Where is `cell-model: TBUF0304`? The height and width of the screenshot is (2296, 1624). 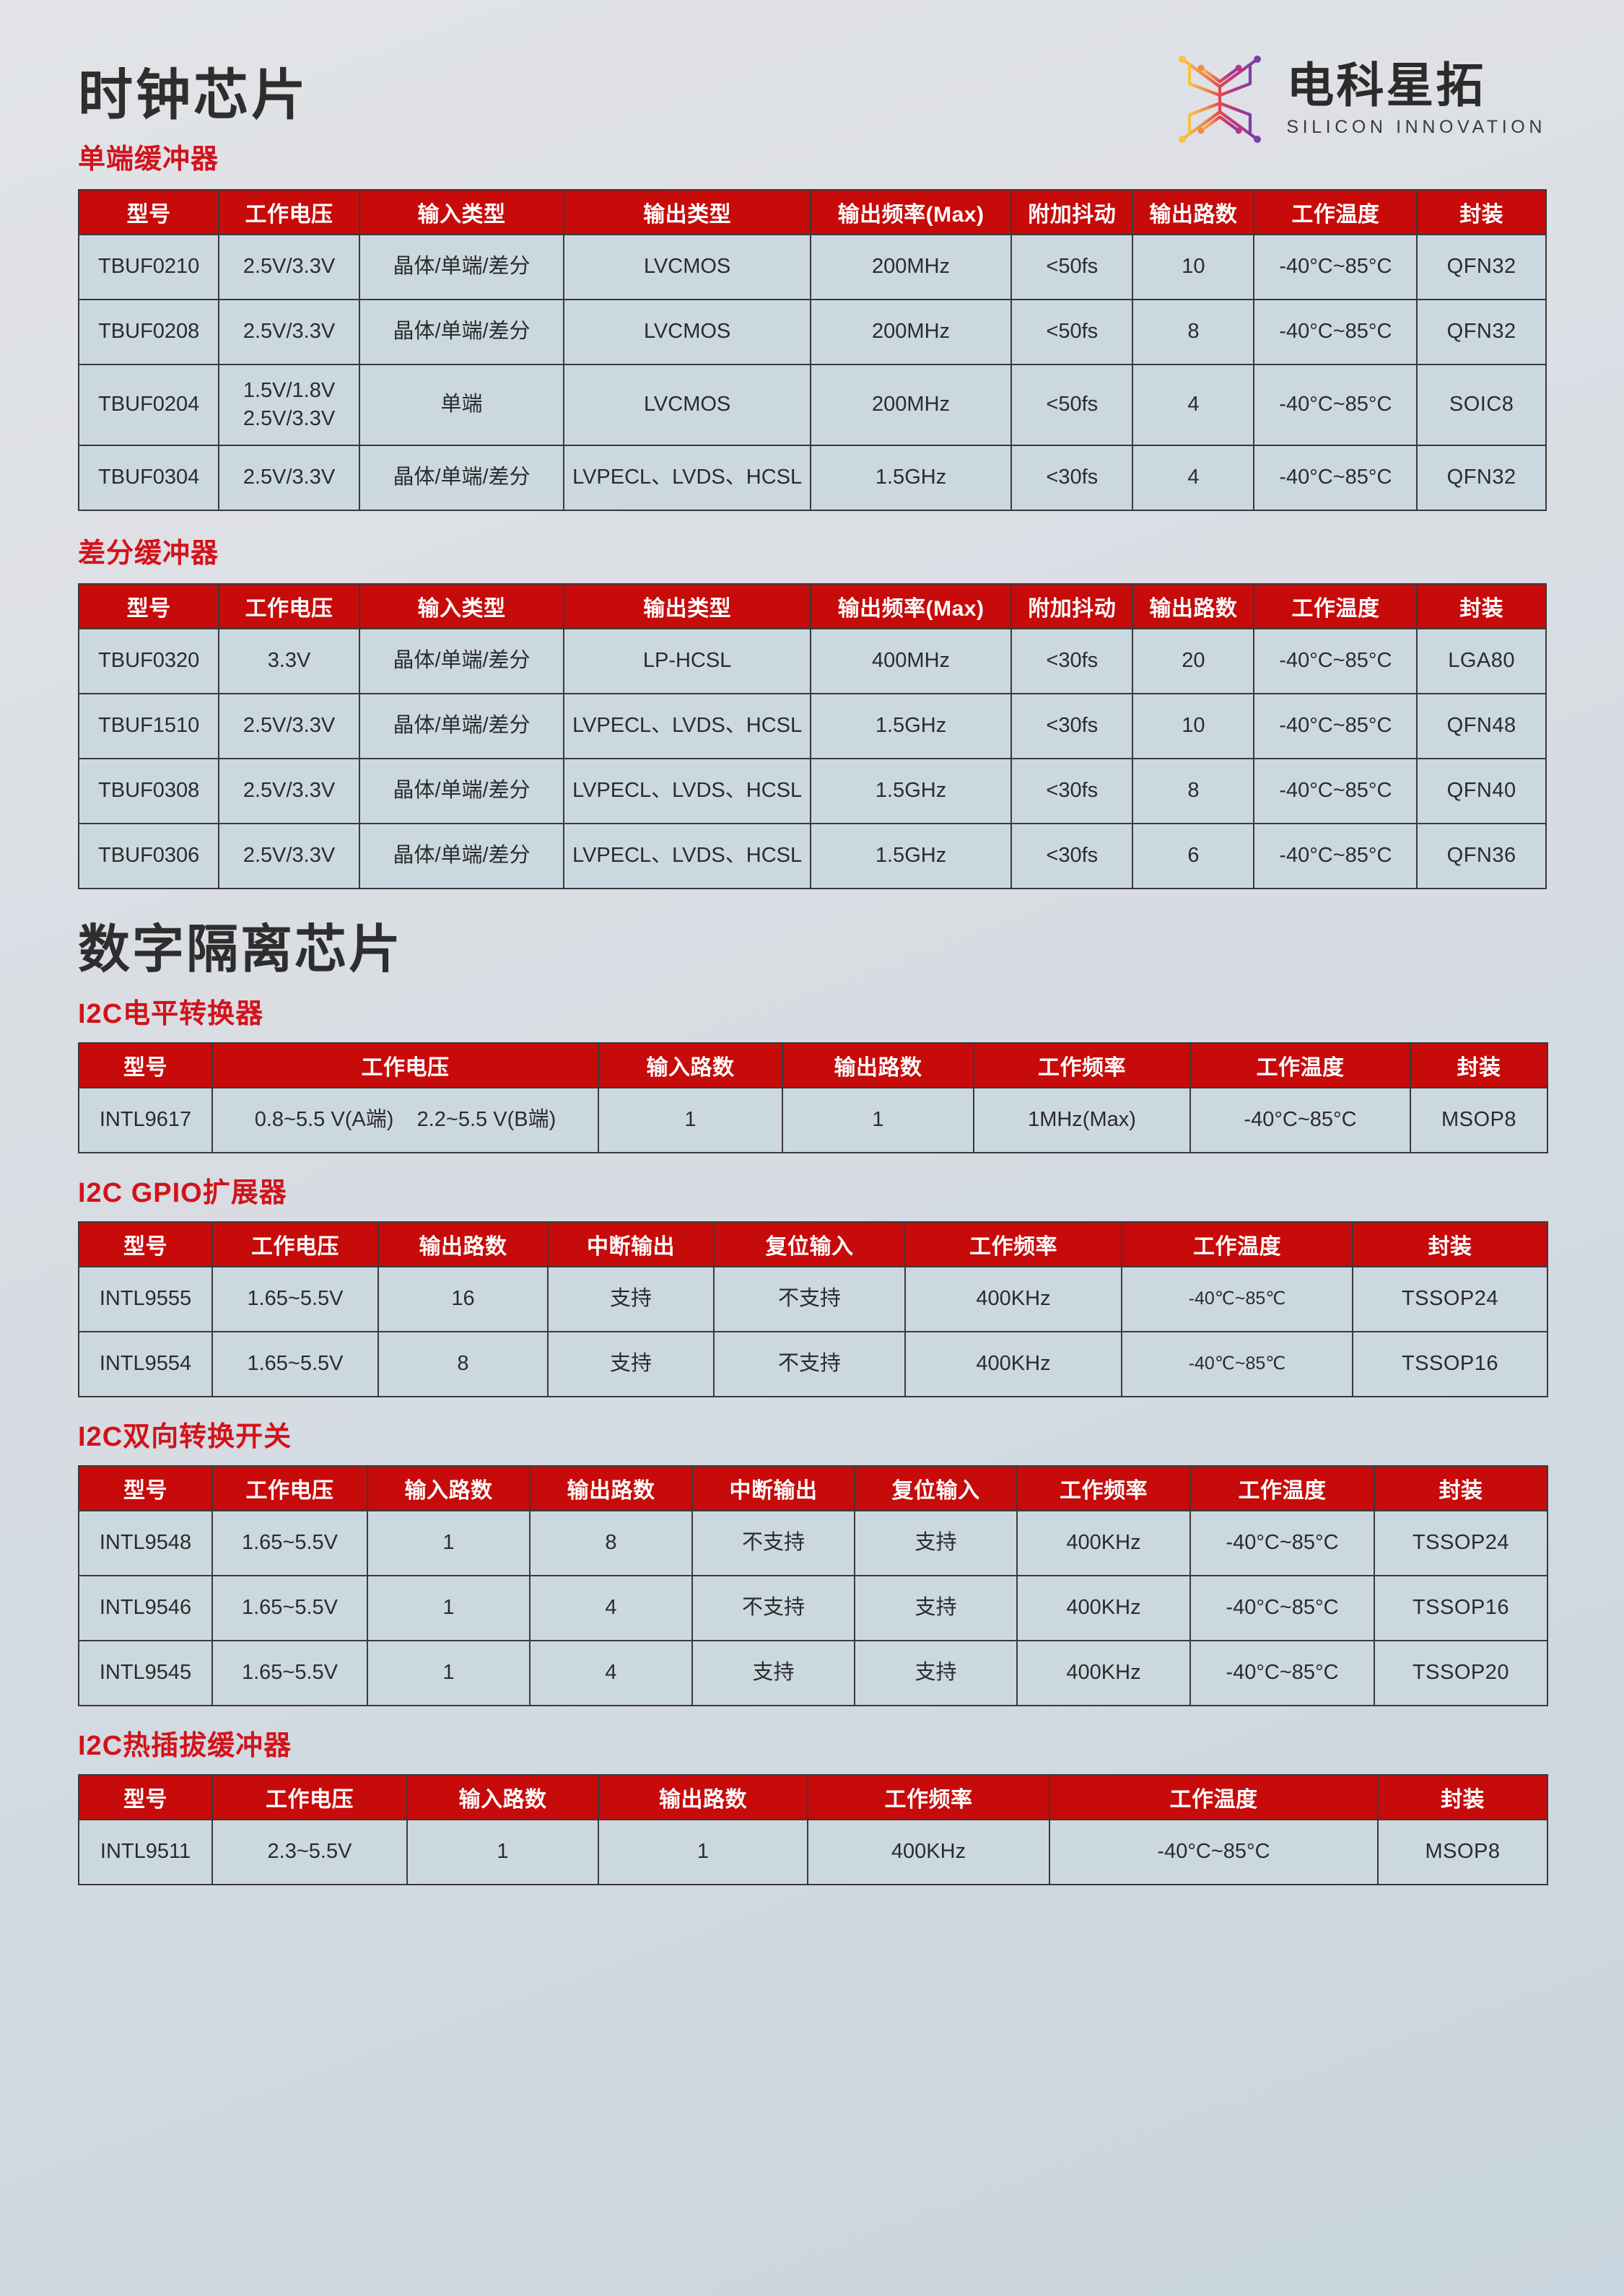 cell-model: TBUF0304 is located at coordinates (148, 478).